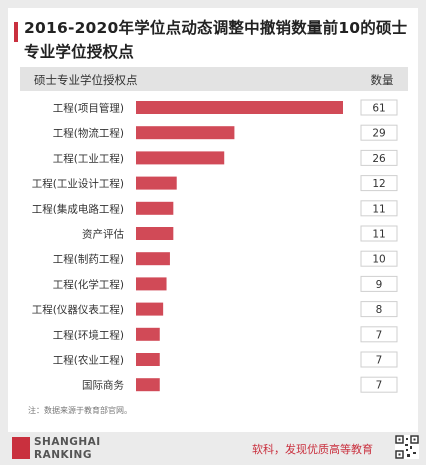 The image size is (426, 465). I want to click on column-header-count: 数量, so click(382, 80).